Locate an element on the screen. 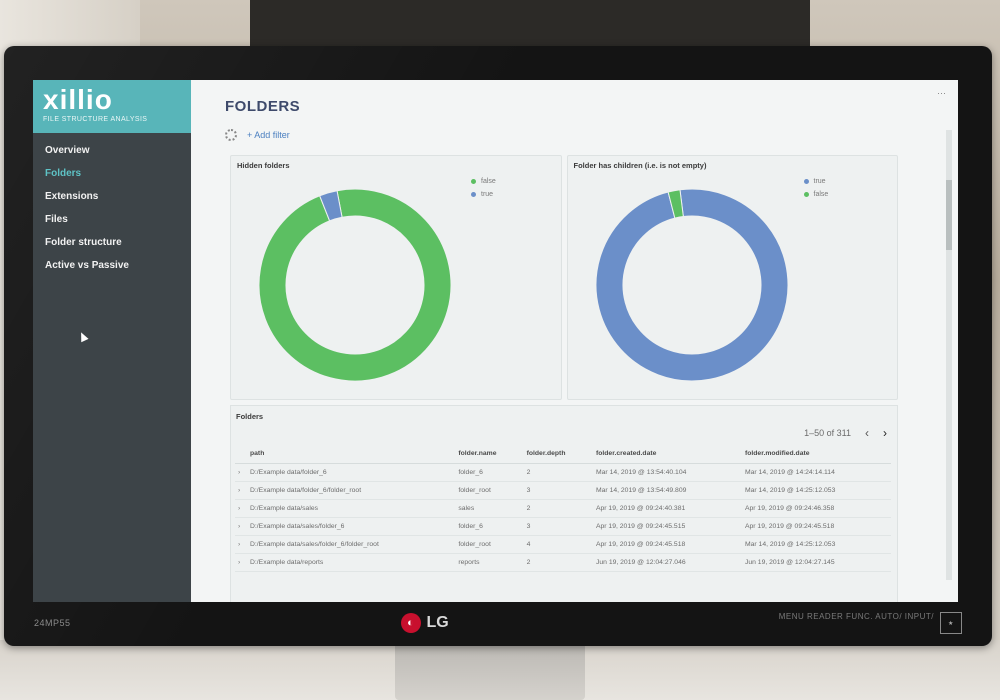  next-page-icon: › is located at coordinates (885, 433).